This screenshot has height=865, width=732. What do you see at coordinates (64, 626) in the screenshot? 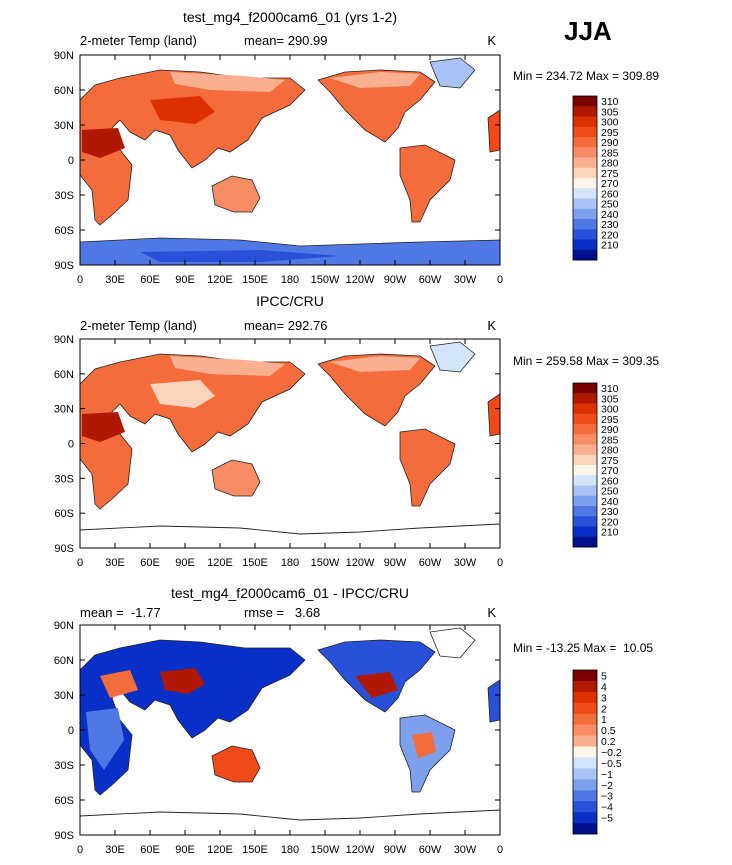
I see `lat-tick-label: 90N` at bounding box center [64, 626].